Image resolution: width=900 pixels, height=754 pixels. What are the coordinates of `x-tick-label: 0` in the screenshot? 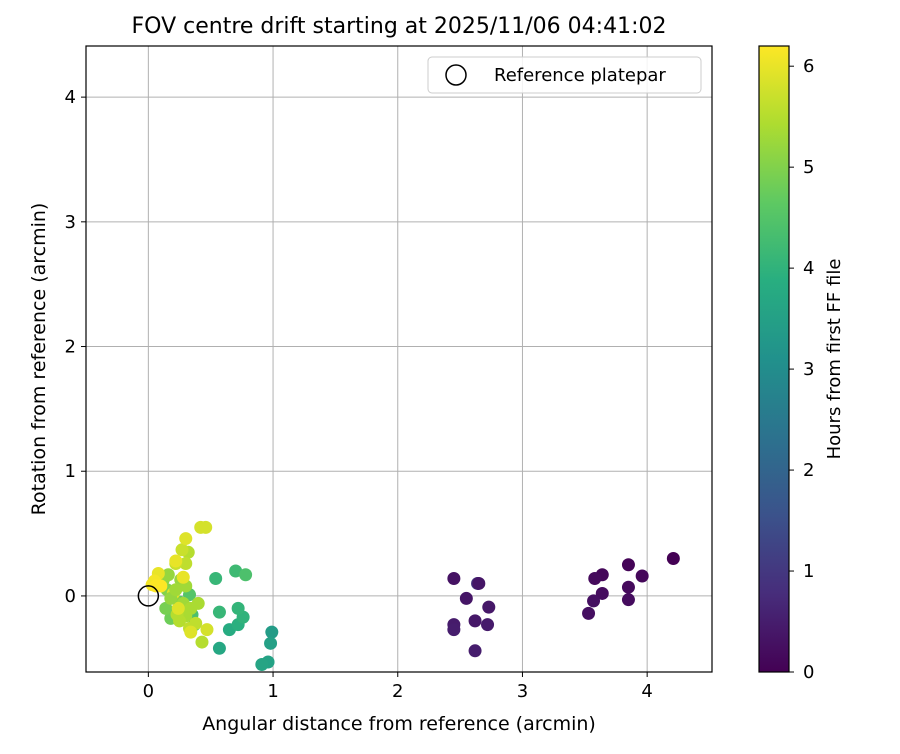 It's located at (148, 691).